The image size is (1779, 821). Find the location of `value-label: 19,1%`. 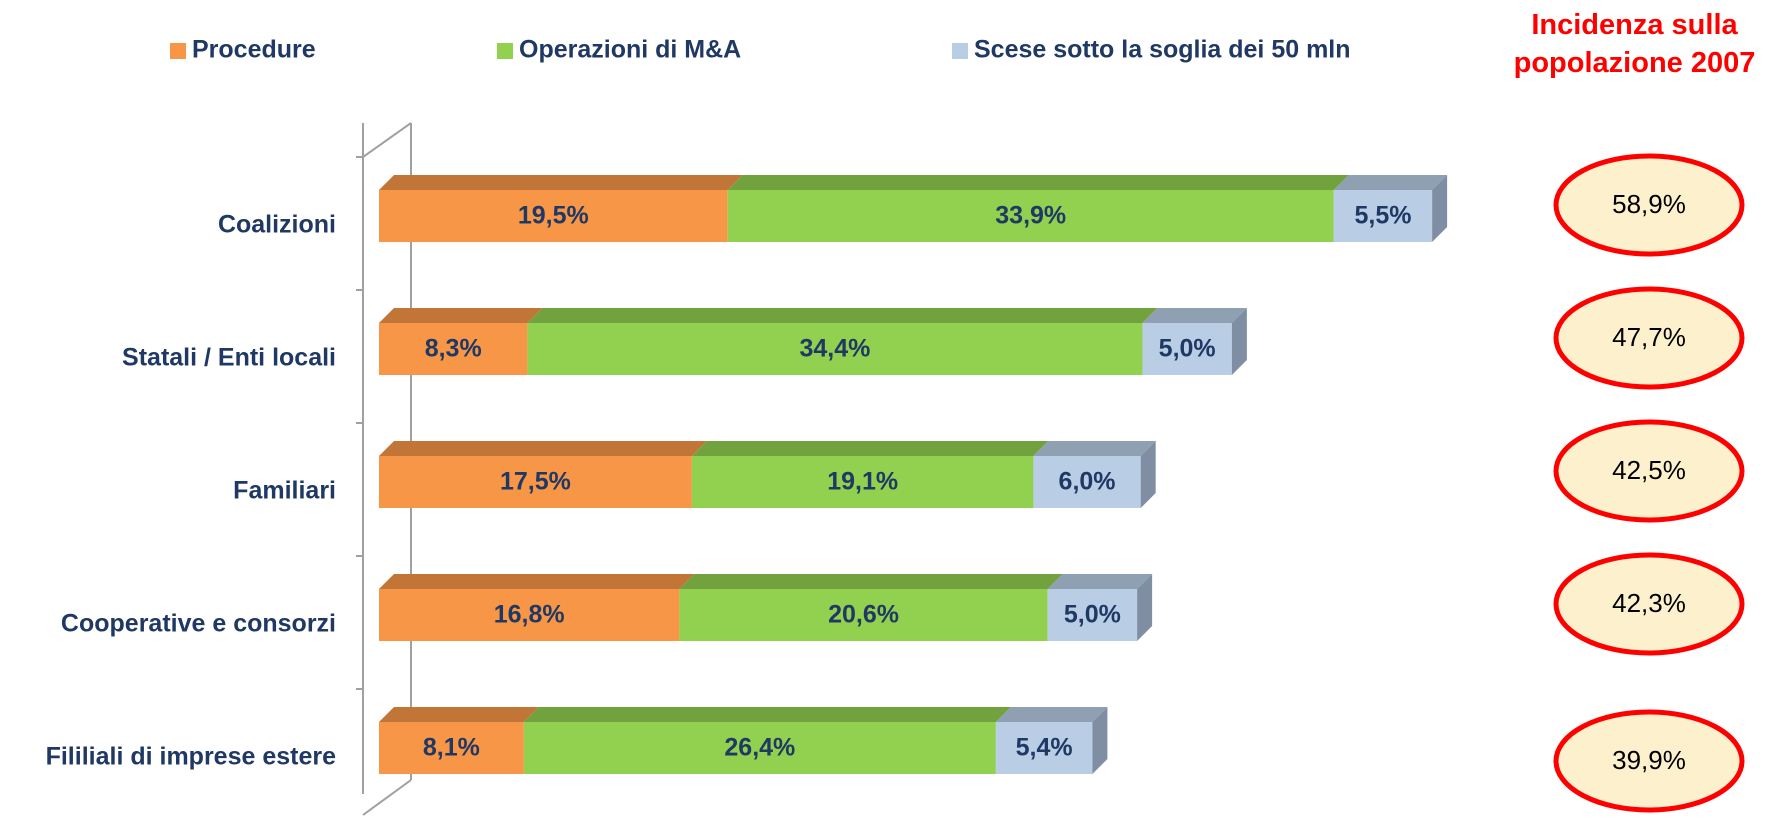

value-label: 19,1% is located at coordinates (862, 482).